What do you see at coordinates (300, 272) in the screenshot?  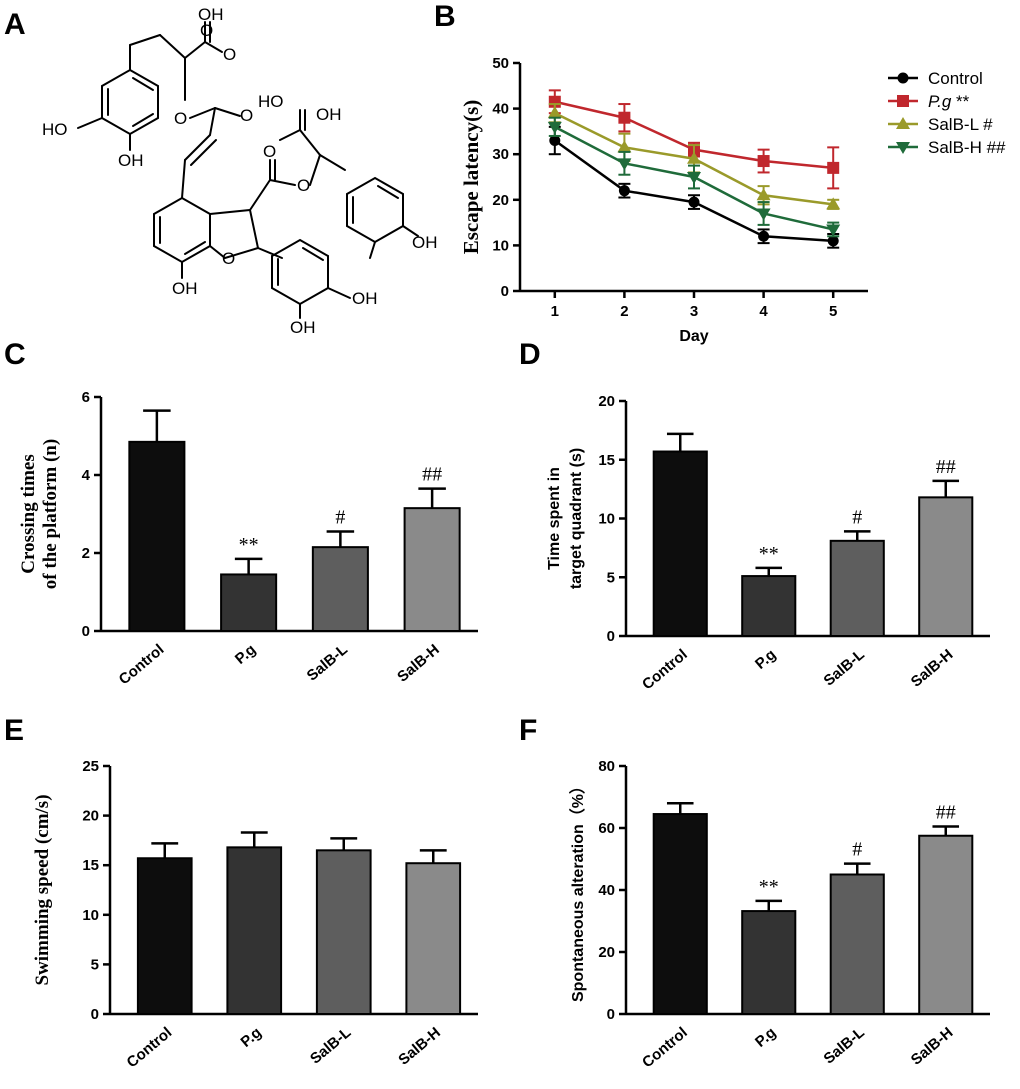 I see `catechol-ring-lower` at bounding box center [300, 272].